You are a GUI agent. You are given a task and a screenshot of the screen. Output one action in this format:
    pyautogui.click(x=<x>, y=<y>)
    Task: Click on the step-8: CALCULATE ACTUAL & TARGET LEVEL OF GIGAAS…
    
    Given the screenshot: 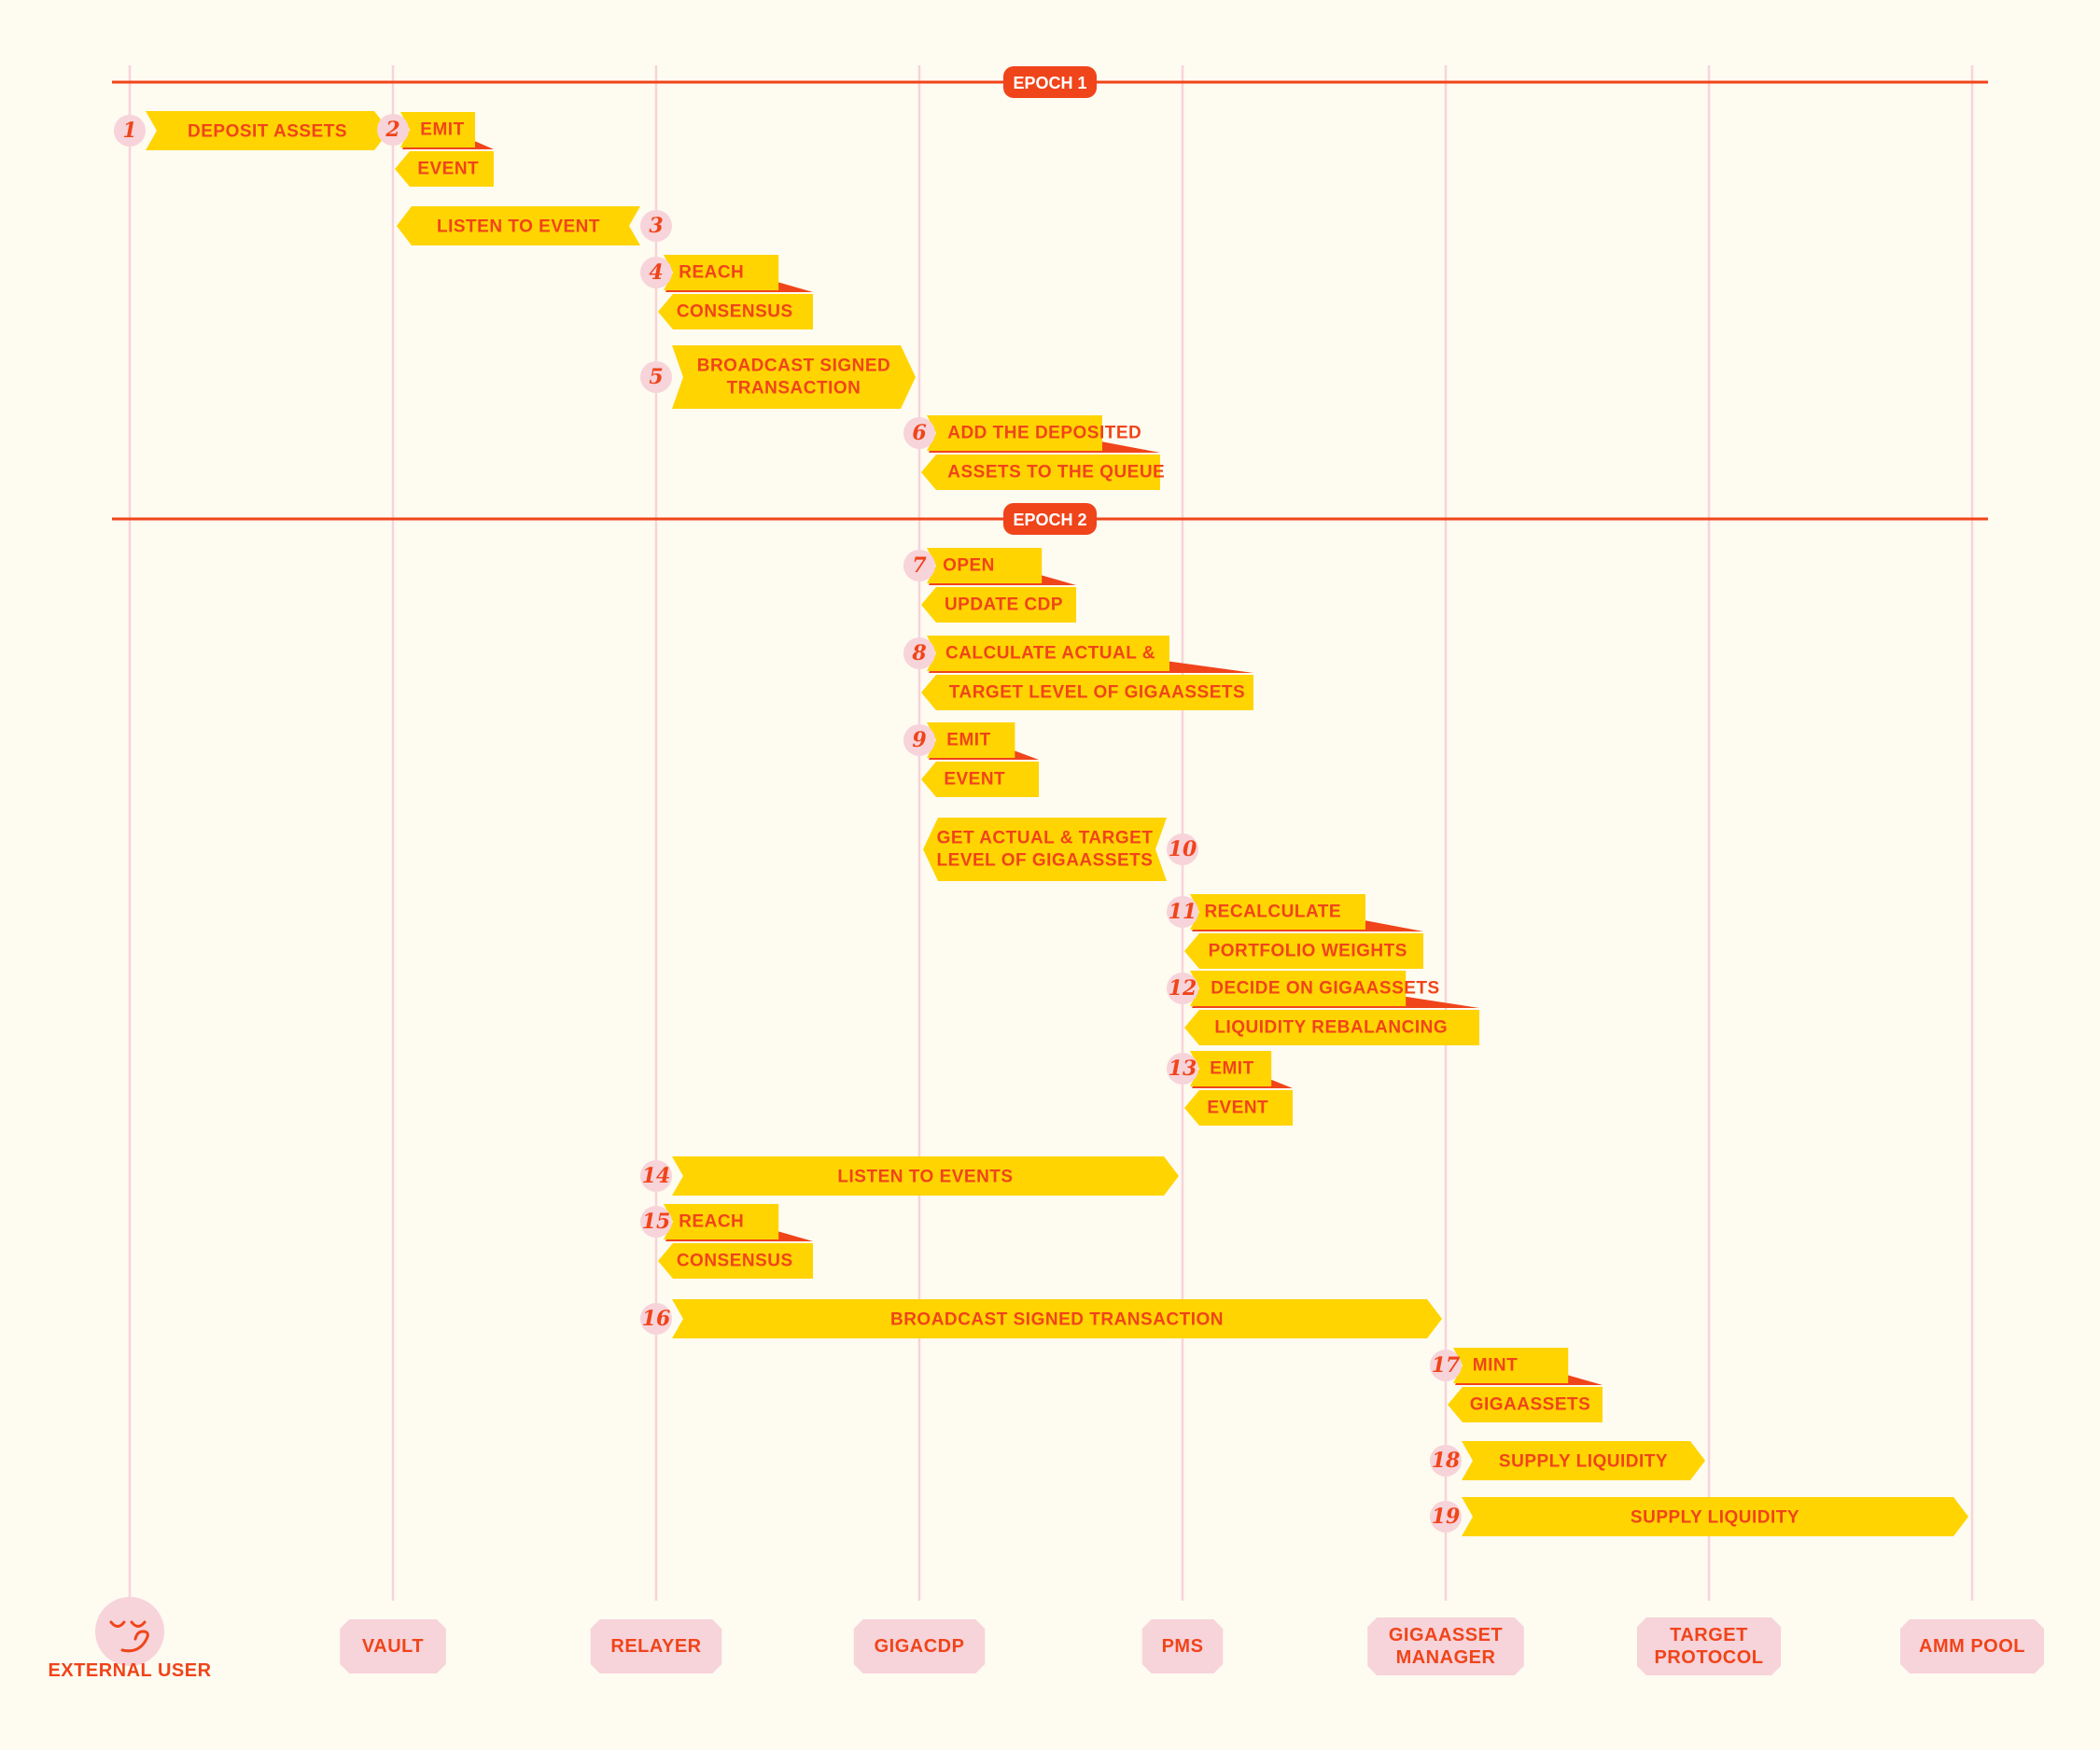 What is the action you would take?
    pyautogui.click(x=1078, y=673)
    